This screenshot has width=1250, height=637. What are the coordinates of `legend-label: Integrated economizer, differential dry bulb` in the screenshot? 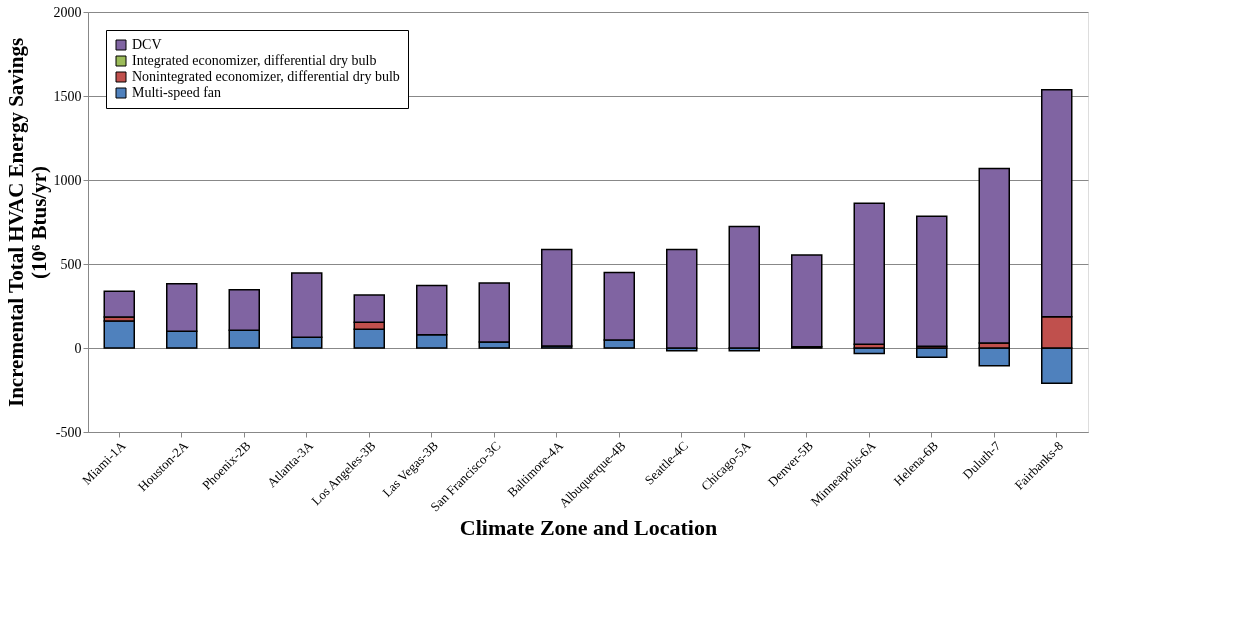 It's located at (254, 60).